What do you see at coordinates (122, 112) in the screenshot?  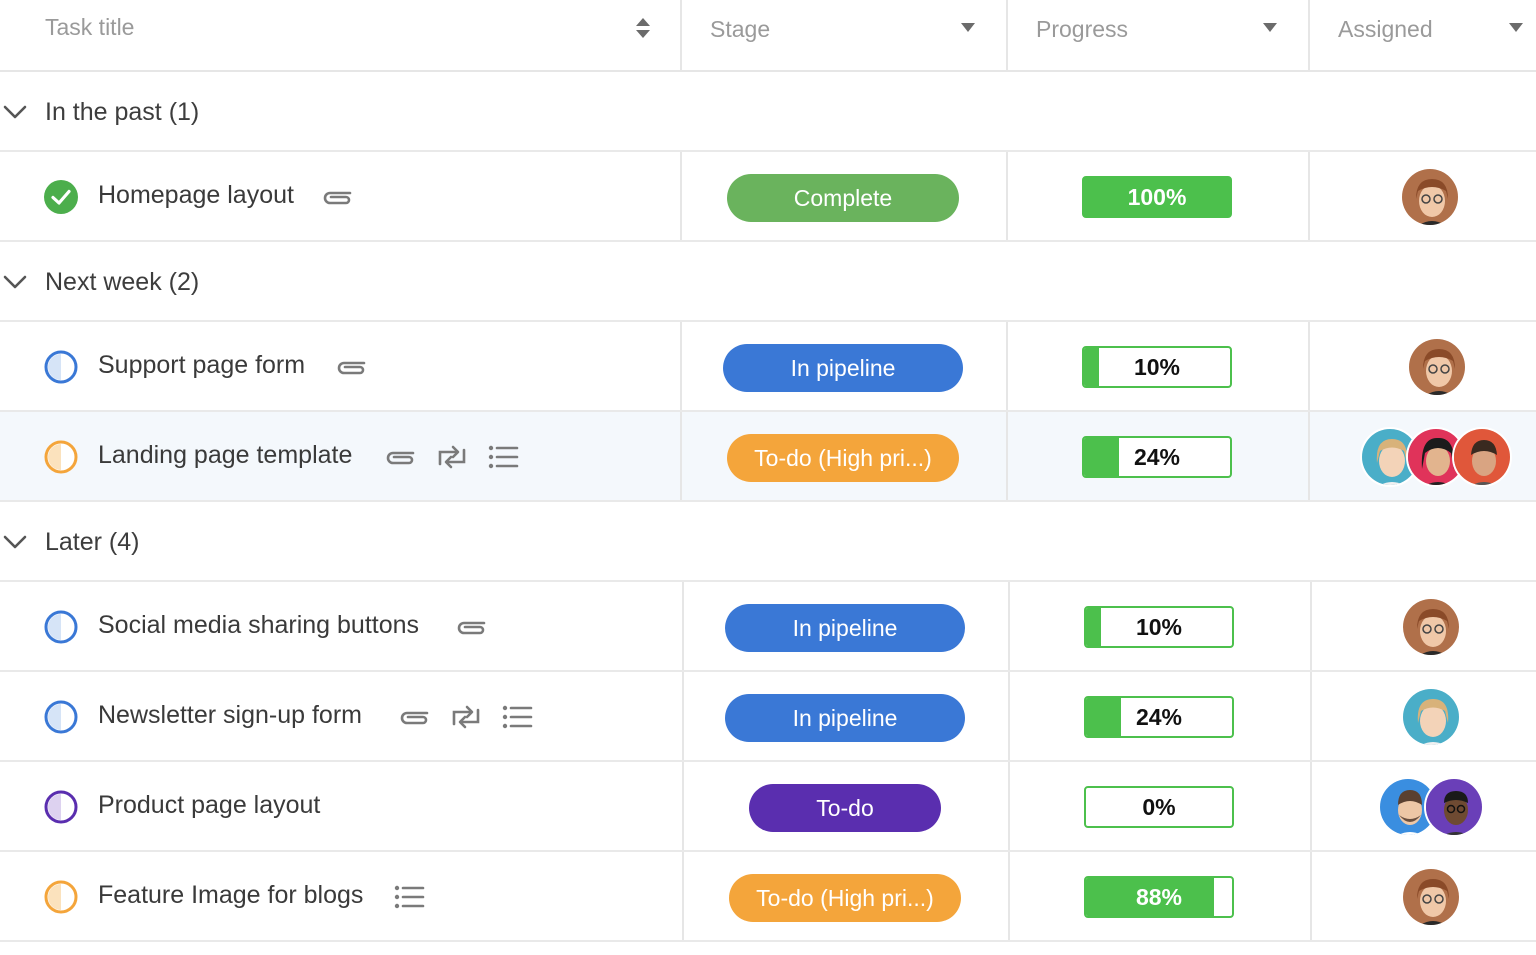 I see `group-label: In the past (1)` at bounding box center [122, 112].